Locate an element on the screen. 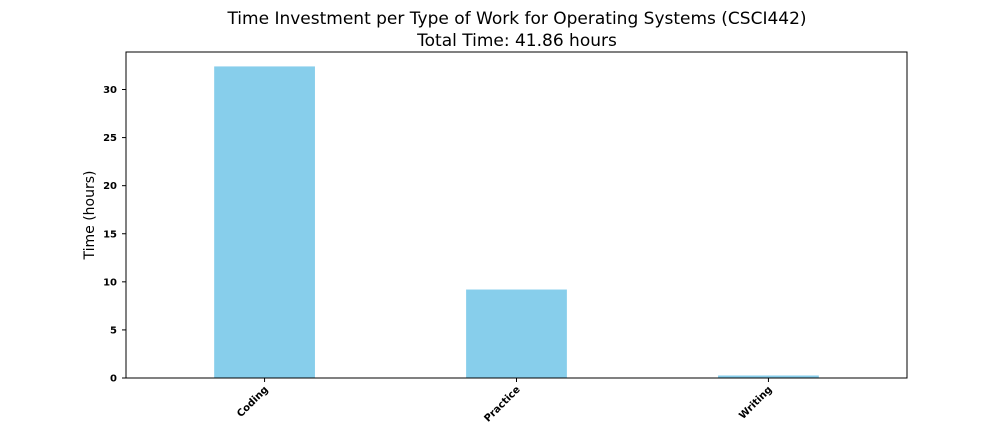  y-tick-label: 20 is located at coordinates (110, 186).